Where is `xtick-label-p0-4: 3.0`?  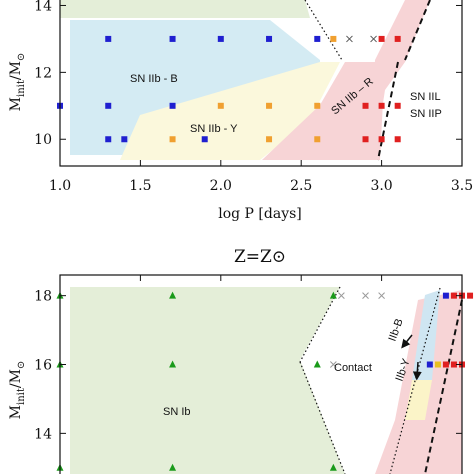 xtick-label-p0-4: 3.0 is located at coordinates (381, 186).